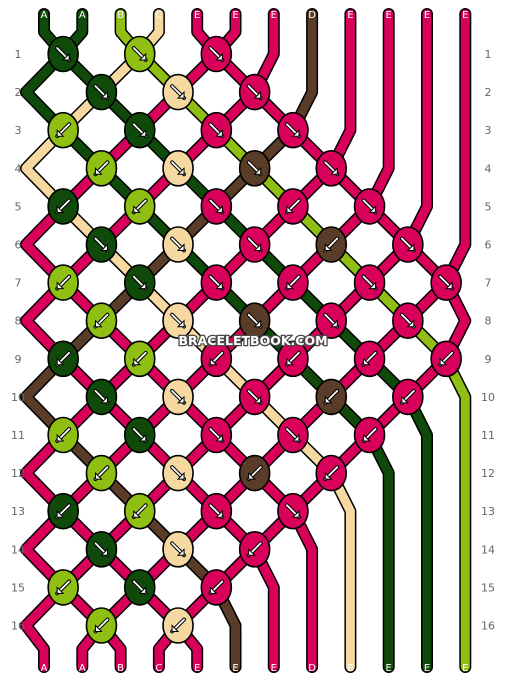 The height and width of the screenshot is (680, 506). What do you see at coordinates (488, 626) in the screenshot?
I see `row-number-right: 16` at bounding box center [488, 626].